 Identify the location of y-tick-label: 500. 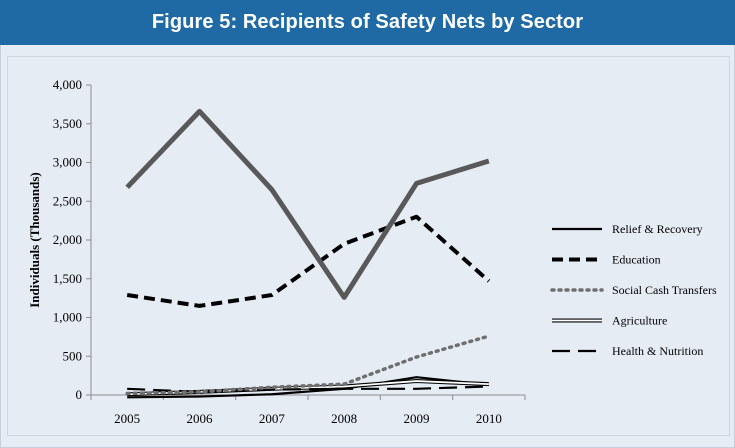
(73, 355).